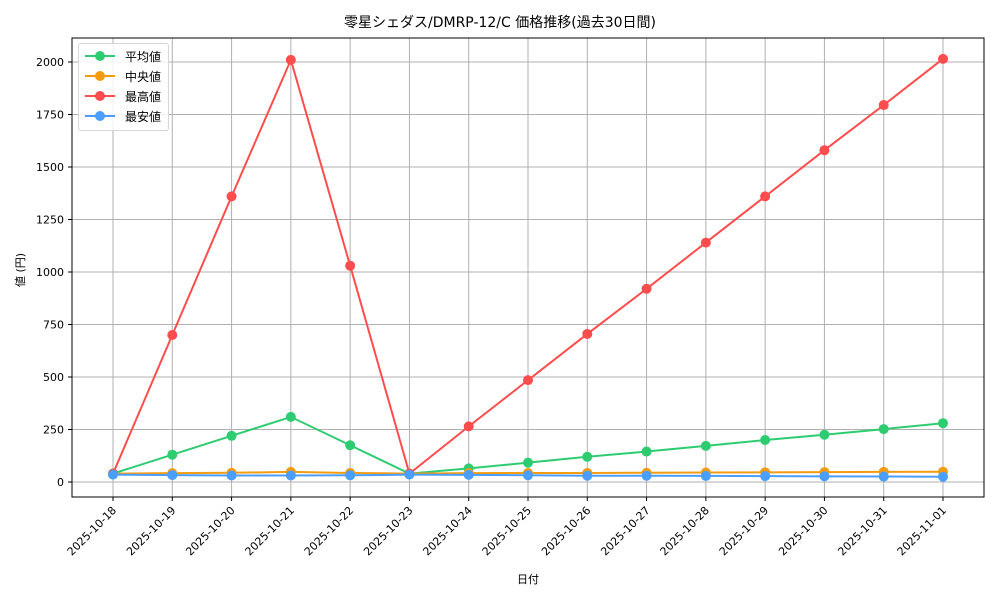 This screenshot has width=1000, height=600. Describe the element at coordinates (53, 430) in the screenshot. I see `y-tick-label: 250` at that location.